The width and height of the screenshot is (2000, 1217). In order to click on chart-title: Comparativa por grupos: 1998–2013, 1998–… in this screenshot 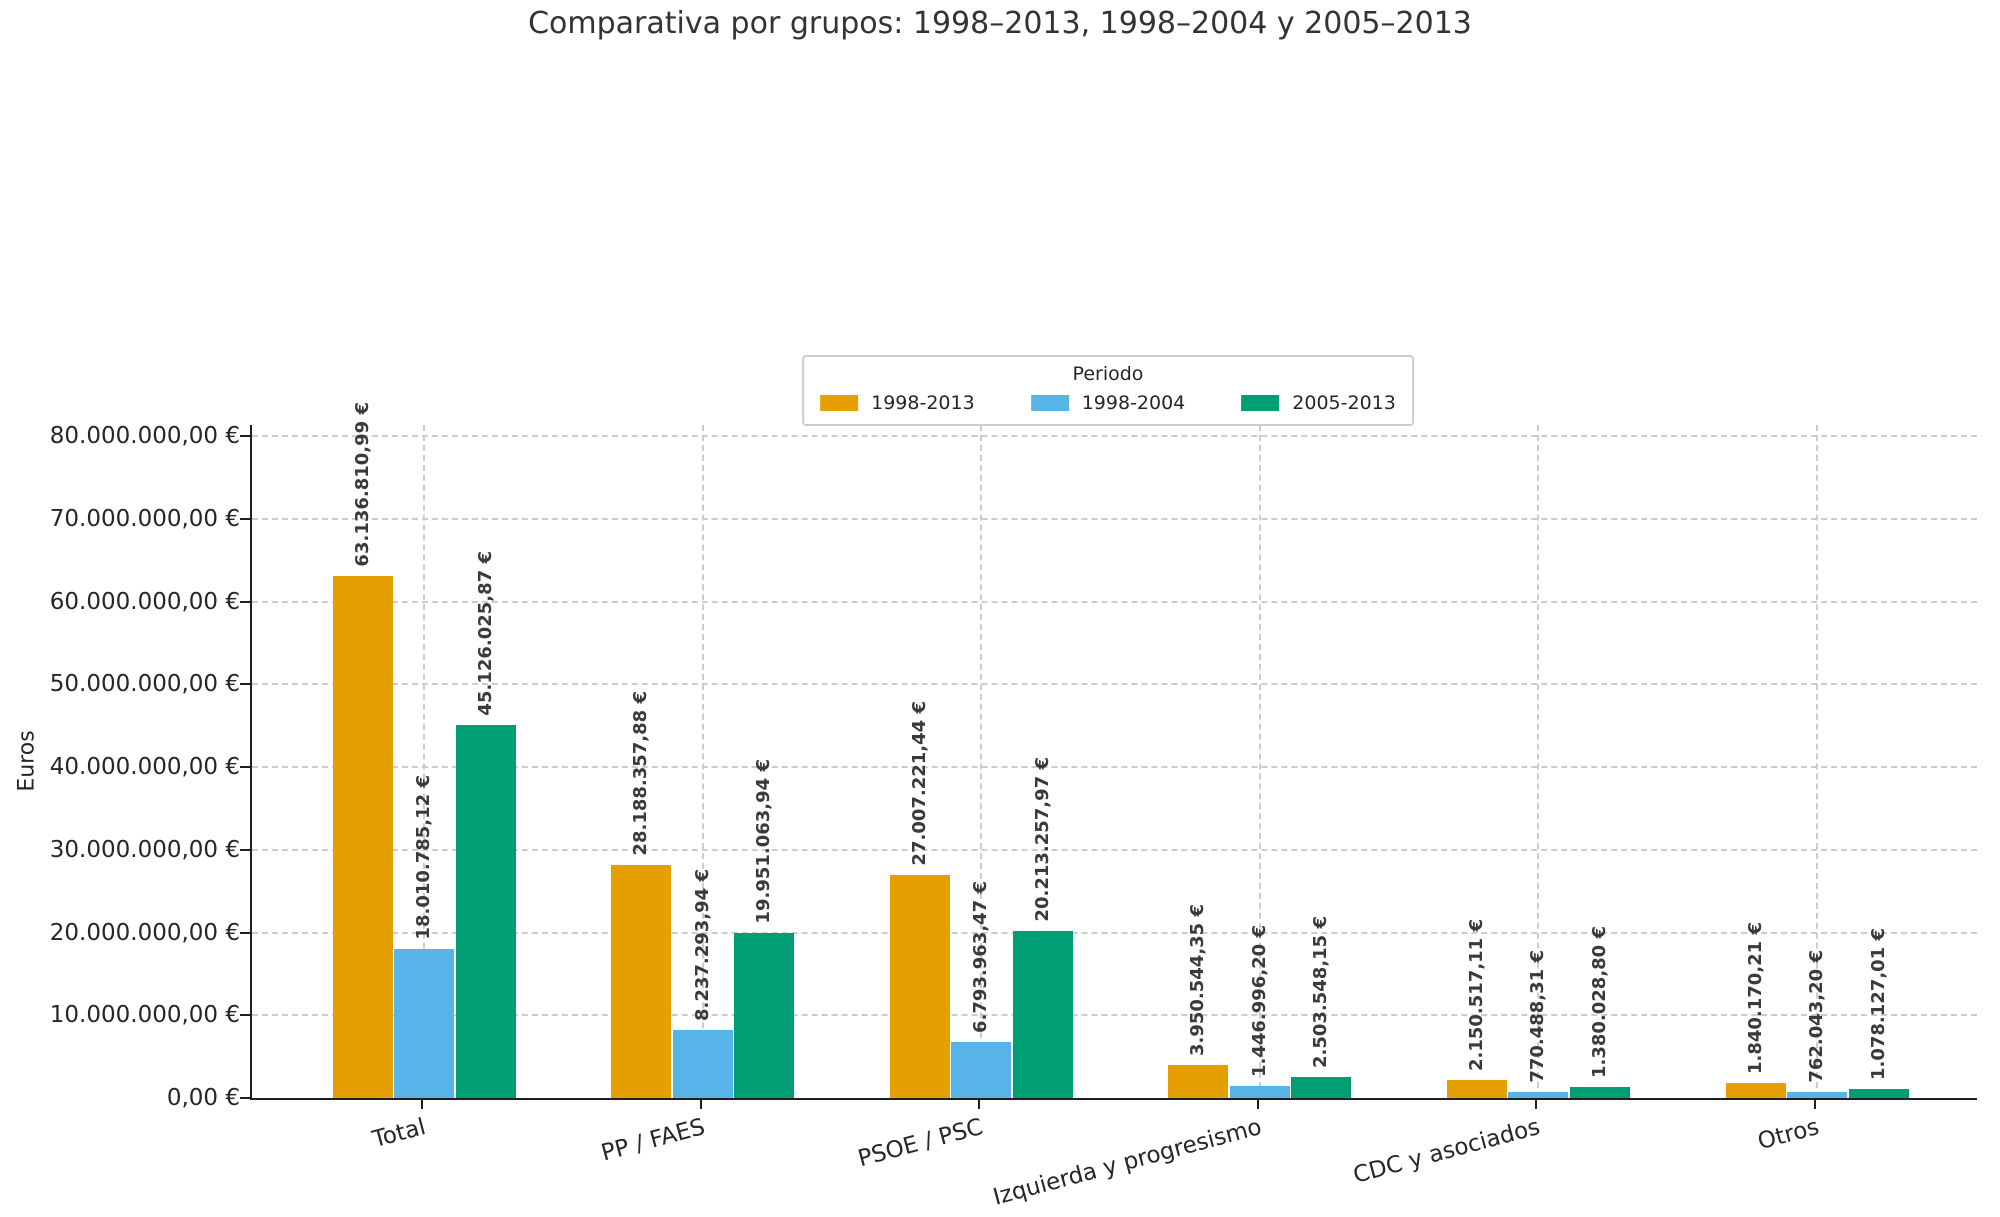, I will do `click(1000, 23)`.